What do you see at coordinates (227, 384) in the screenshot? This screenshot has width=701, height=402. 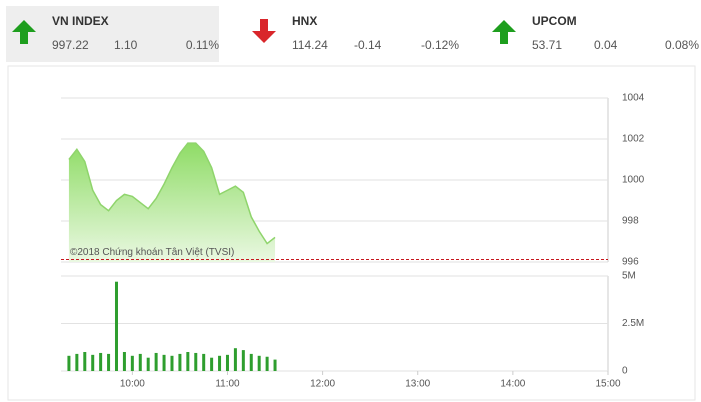 I see `x-tick-label: 11:00` at bounding box center [227, 384].